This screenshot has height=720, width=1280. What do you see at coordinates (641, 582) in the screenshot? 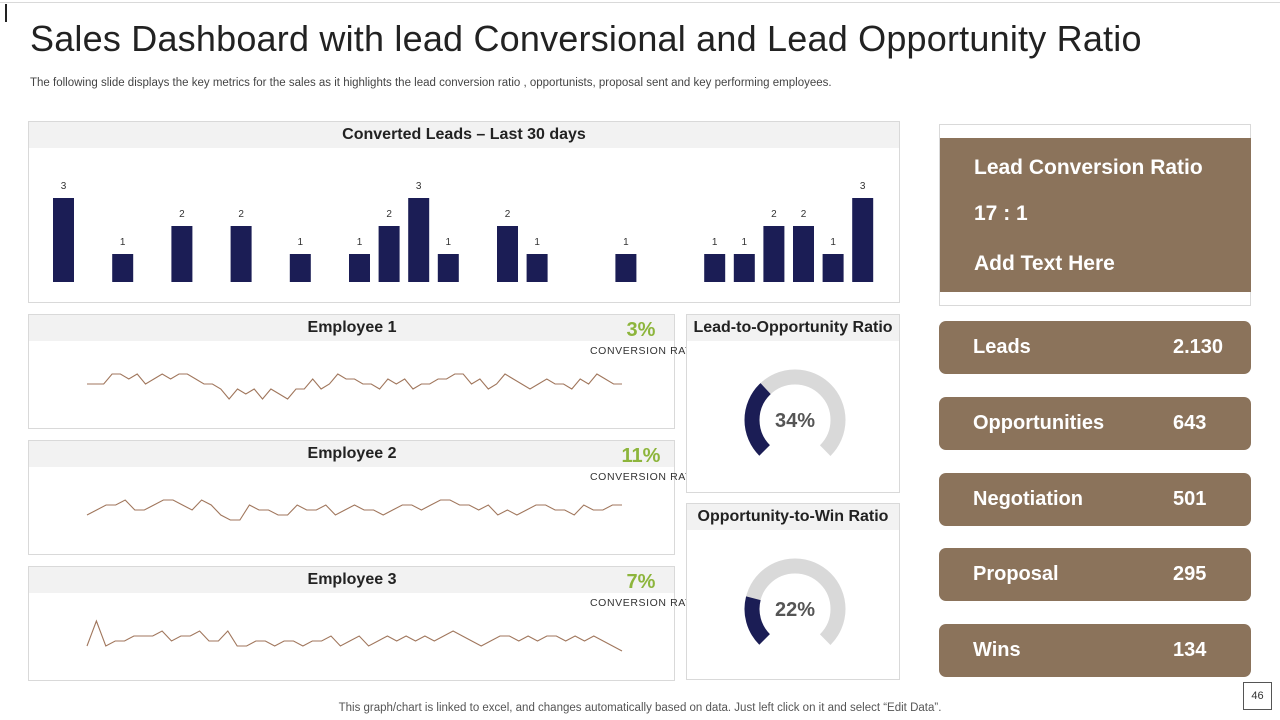
I see `employee-3-conversion-value: 7%` at bounding box center [641, 582].